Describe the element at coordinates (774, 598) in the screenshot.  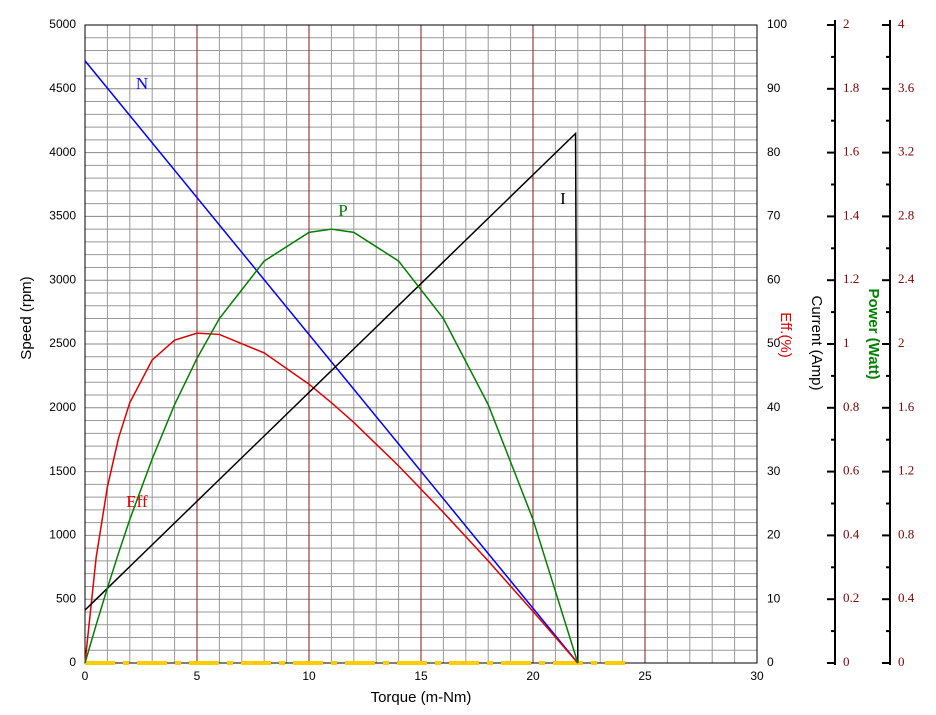
I see `y2-tick-label: 10` at that location.